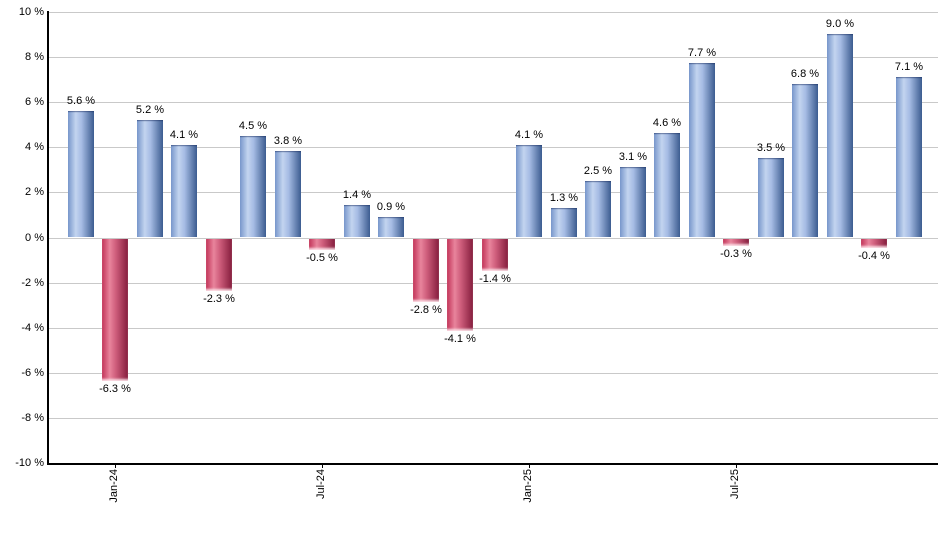 This screenshot has width=940, height=550. What do you see at coordinates (598, 171) in the screenshot?
I see `bar-value-label: 2.5 %` at bounding box center [598, 171].